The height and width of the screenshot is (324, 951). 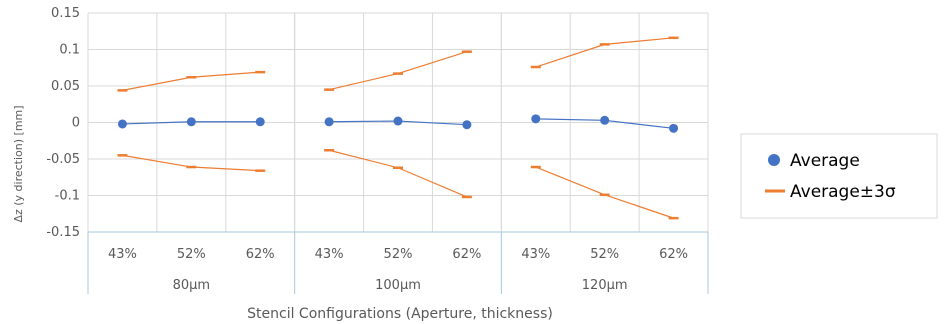 What do you see at coordinates (63, 159) in the screenshot?
I see `y-tick-label: -0.05` at bounding box center [63, 159].